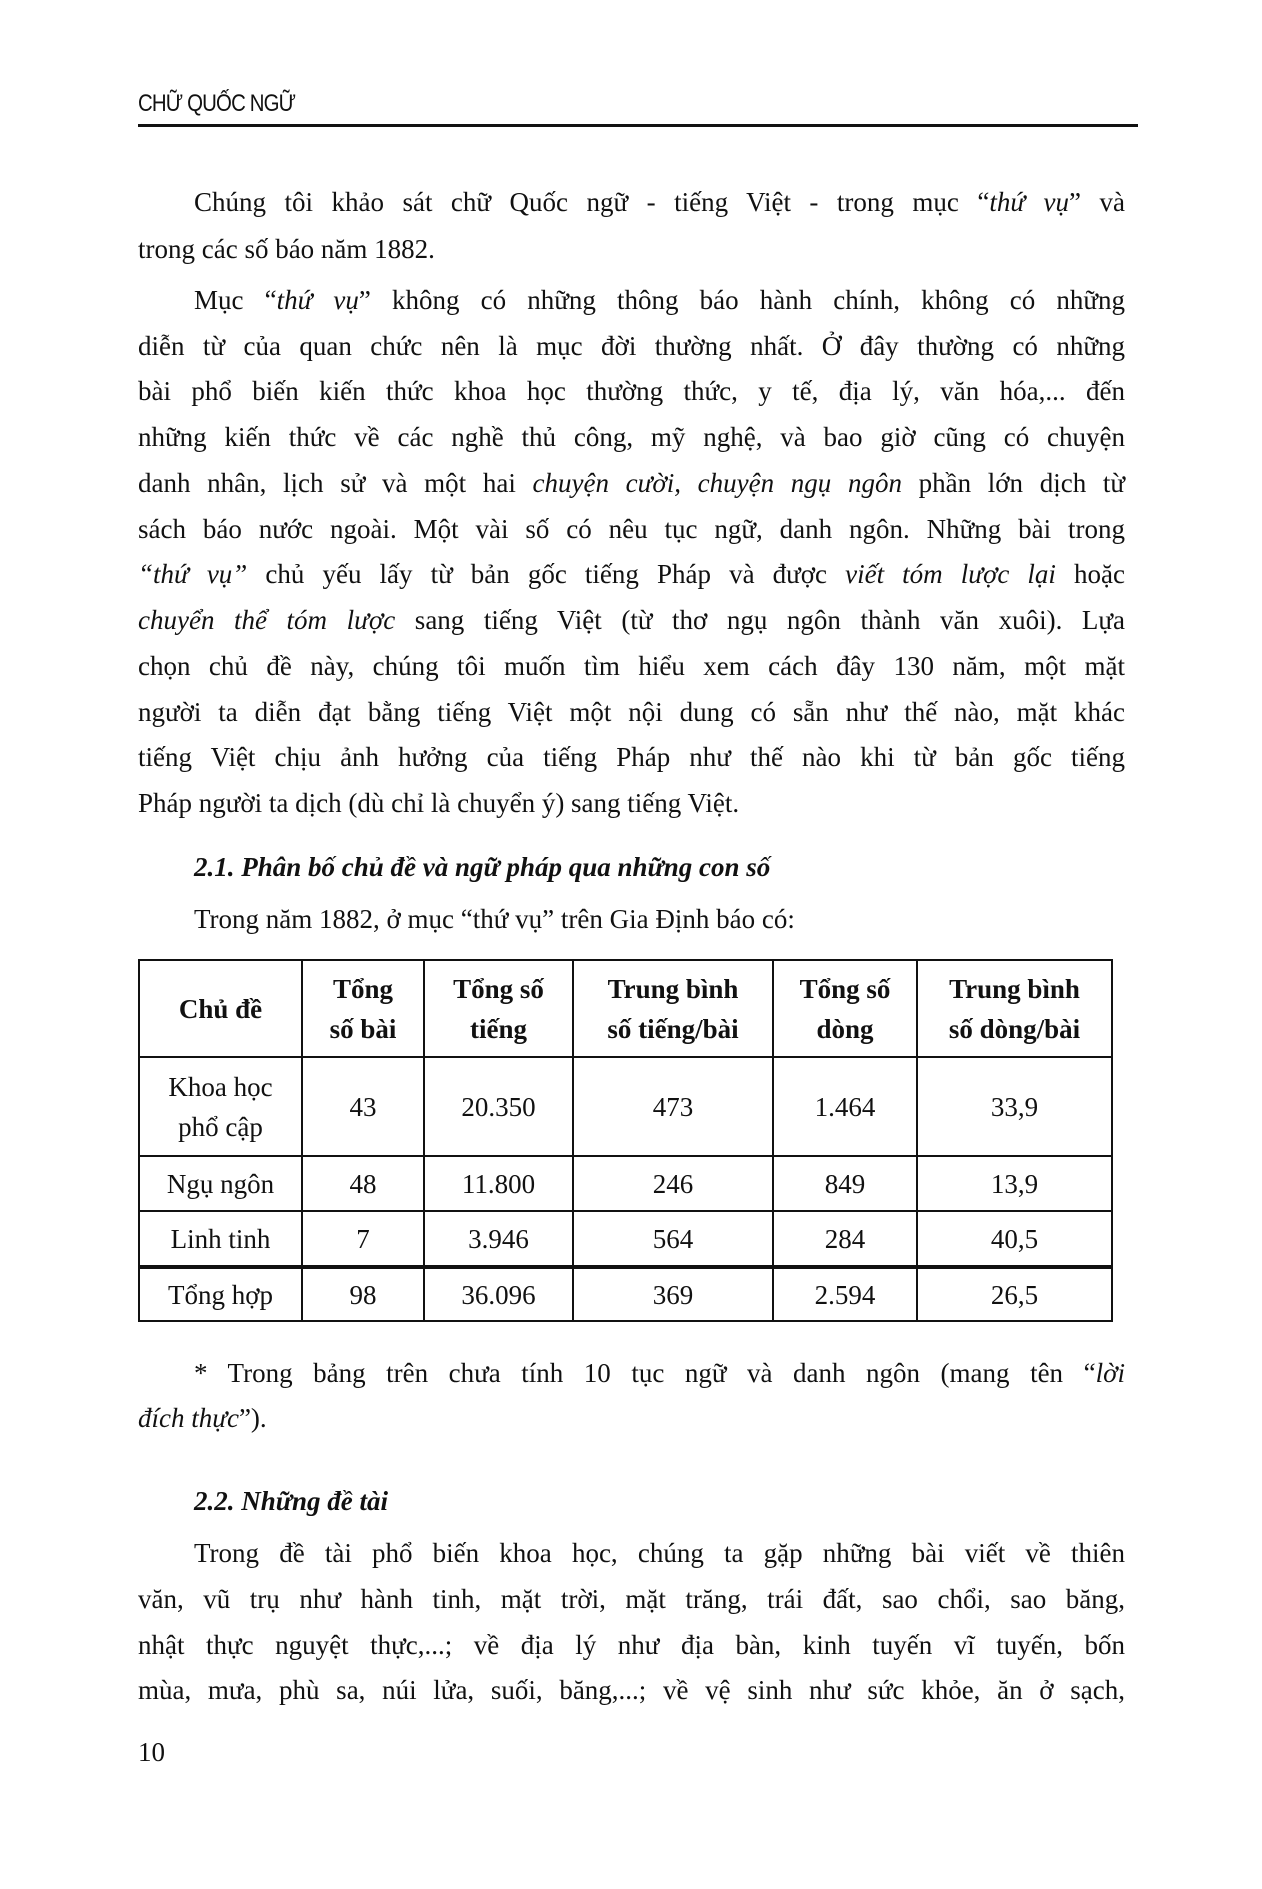 This screenshot has height=1889, width=1262. Describe the element at coordinates (1110, 1373) in the screenshot. I see `italic-text: lời` at that location.